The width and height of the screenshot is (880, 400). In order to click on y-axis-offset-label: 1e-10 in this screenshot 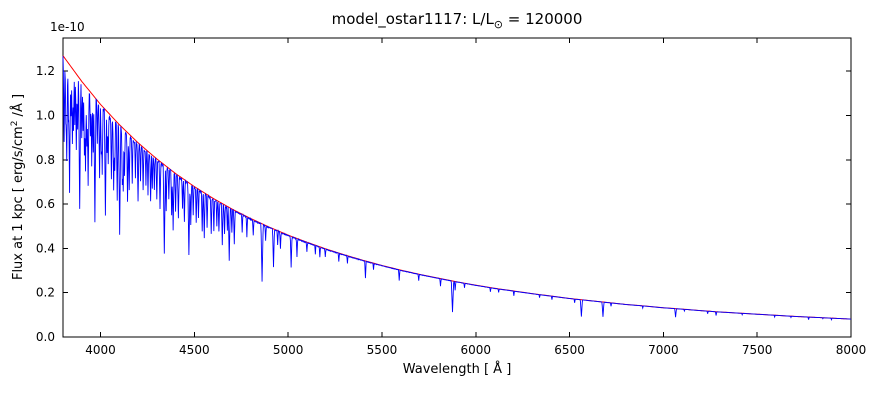, I will do `click(67, 27)`.